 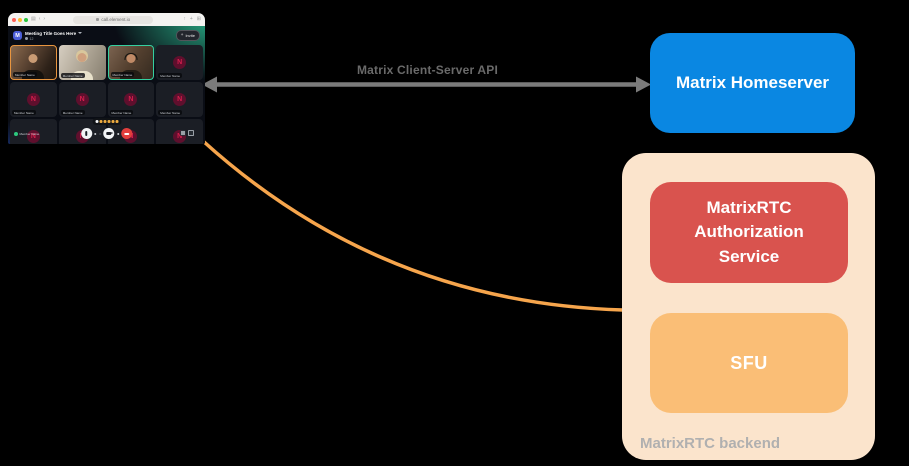 I want to click on address-url: call.element.io, so click(x=116, y=19).